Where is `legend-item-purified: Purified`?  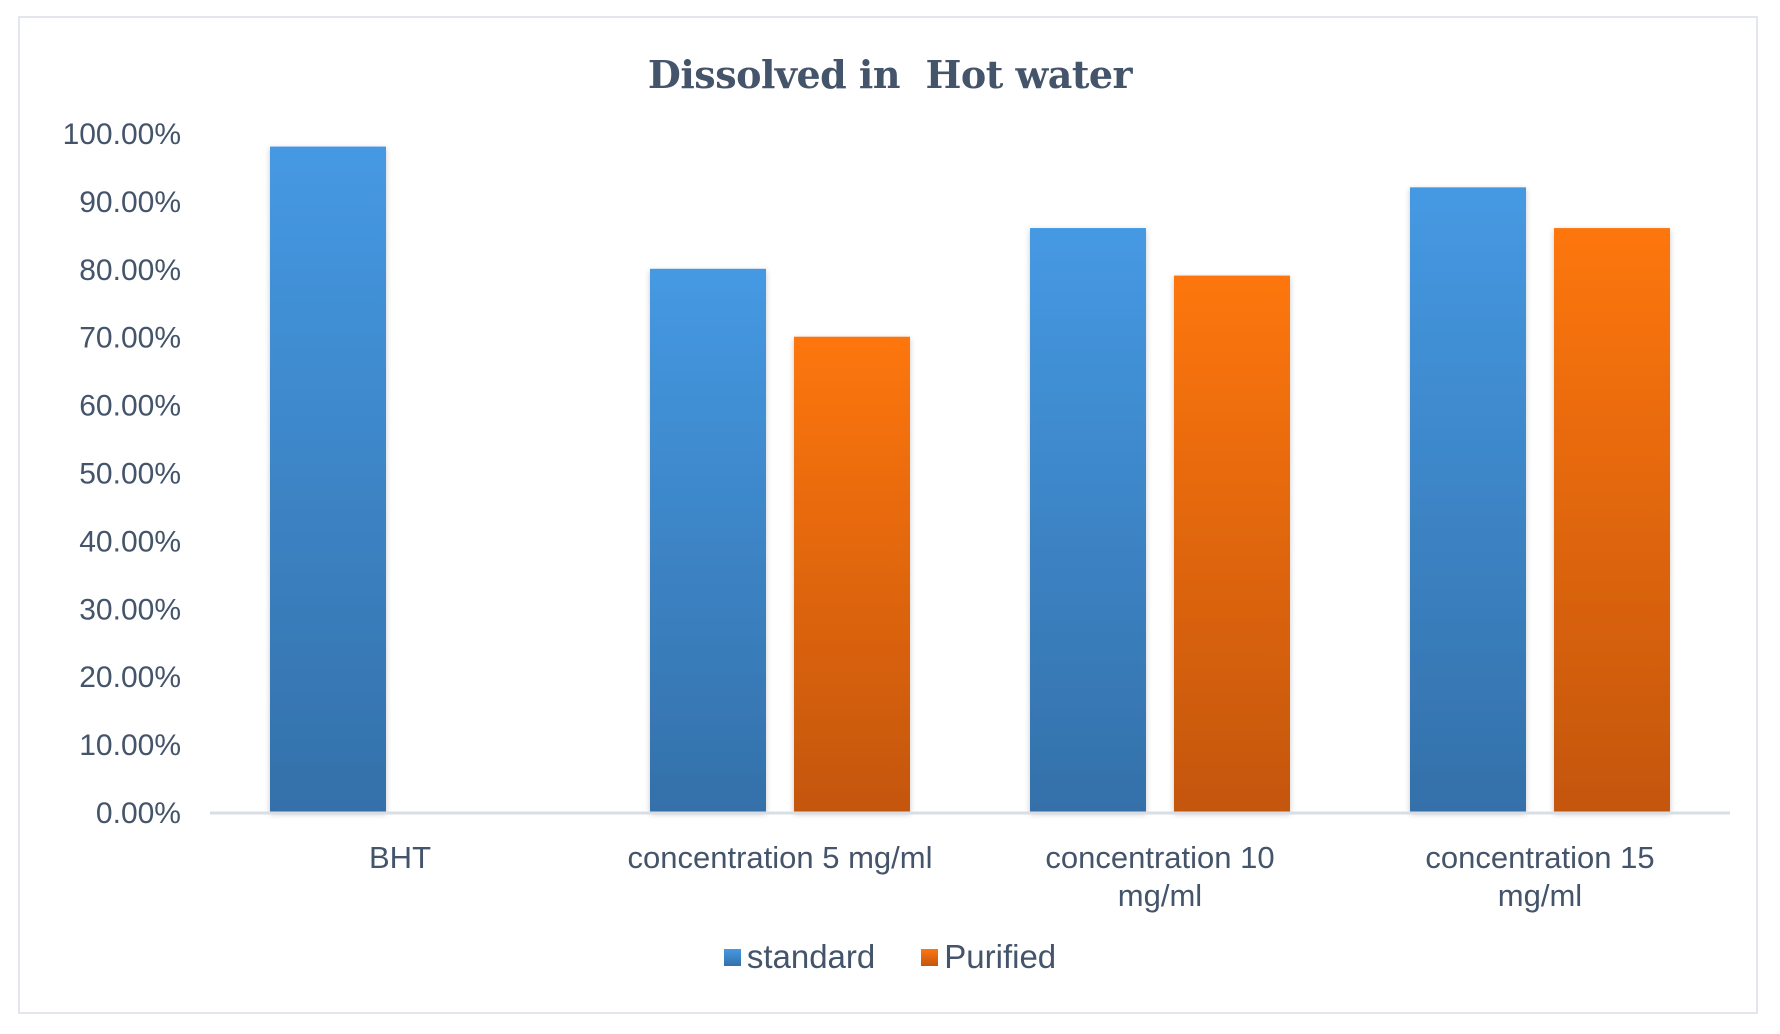 legend-item-purified: Purified is located at coordinates (988, 957).